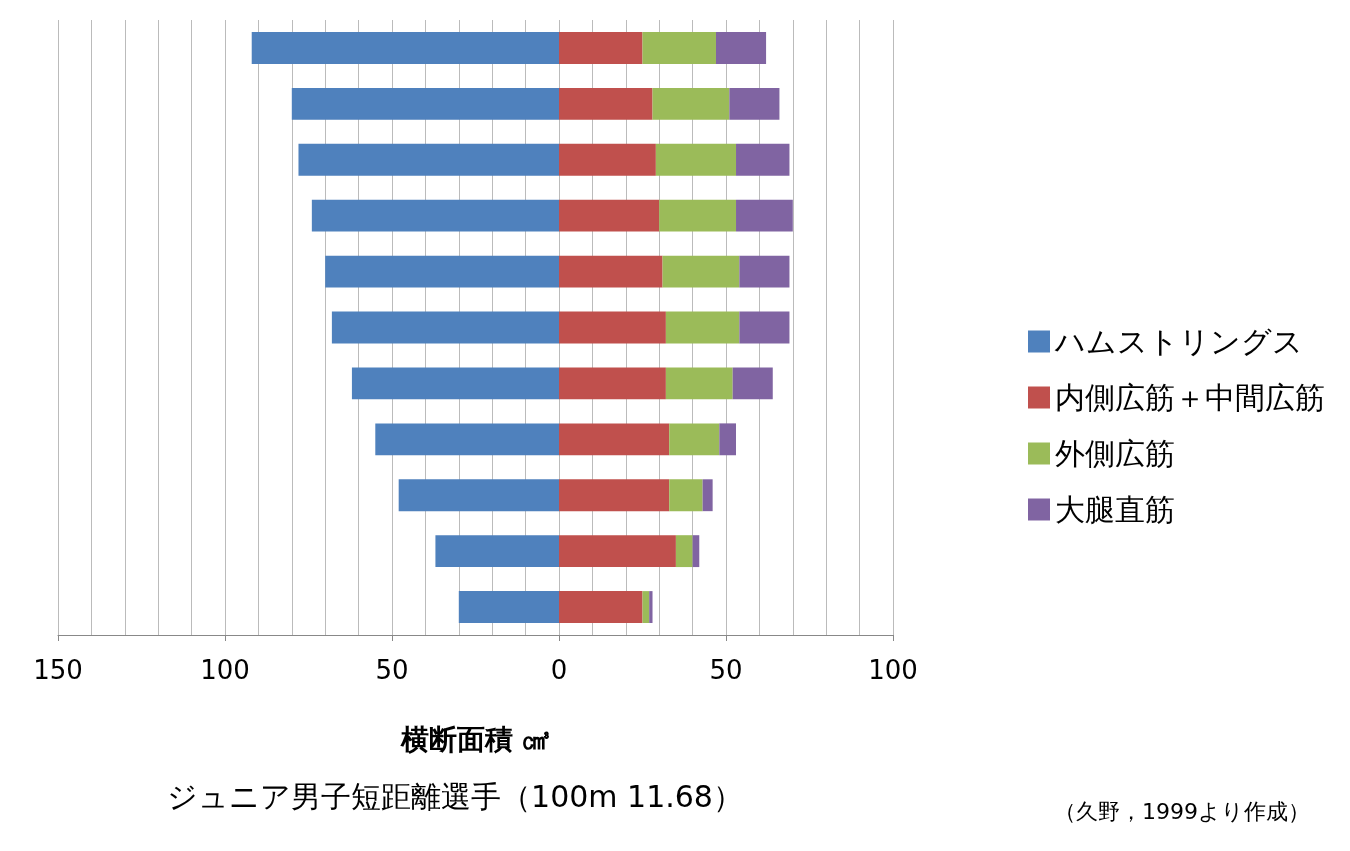 The image size is (1350, 851). What do you see at coordinates (475, 739) in the screenshot?
I see `x-axis-title: 横断面積 ㎤` at bounding box center [475, 739].